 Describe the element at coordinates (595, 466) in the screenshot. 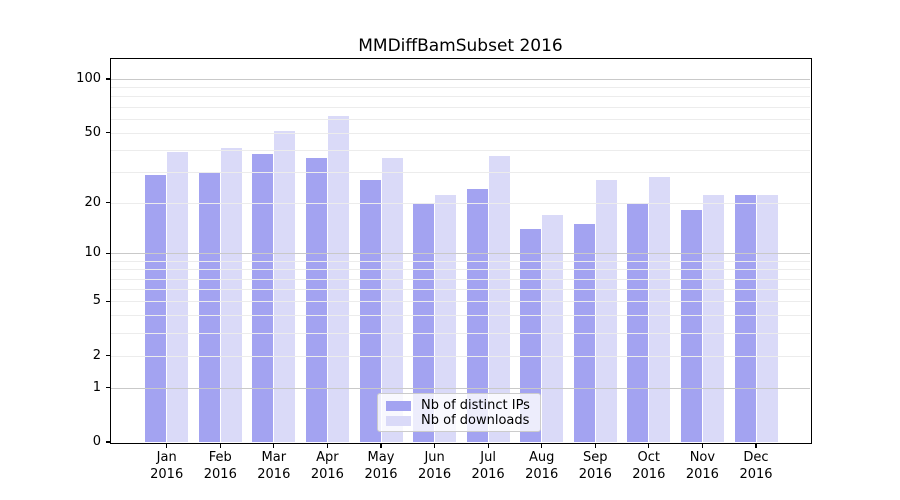

I see `x-tick-label: Sep 2016` at that location.